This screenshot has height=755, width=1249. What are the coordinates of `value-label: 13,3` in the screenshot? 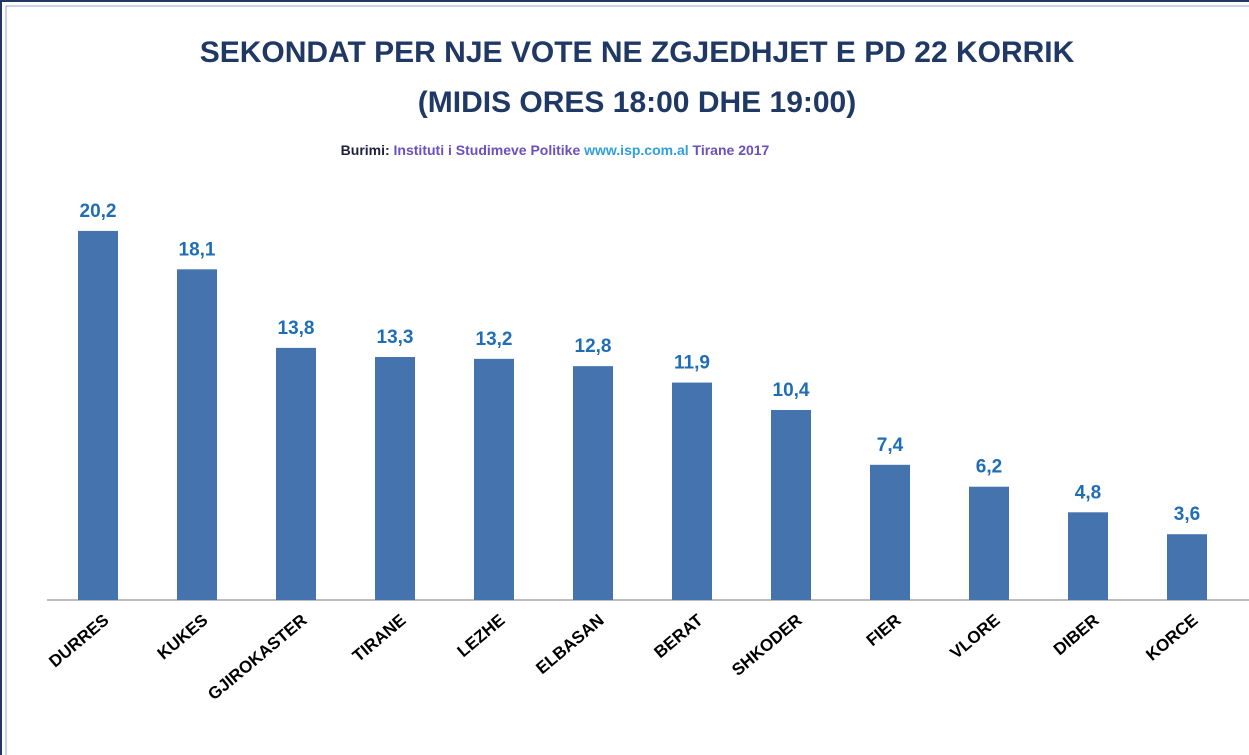 It's located at (395, 337).